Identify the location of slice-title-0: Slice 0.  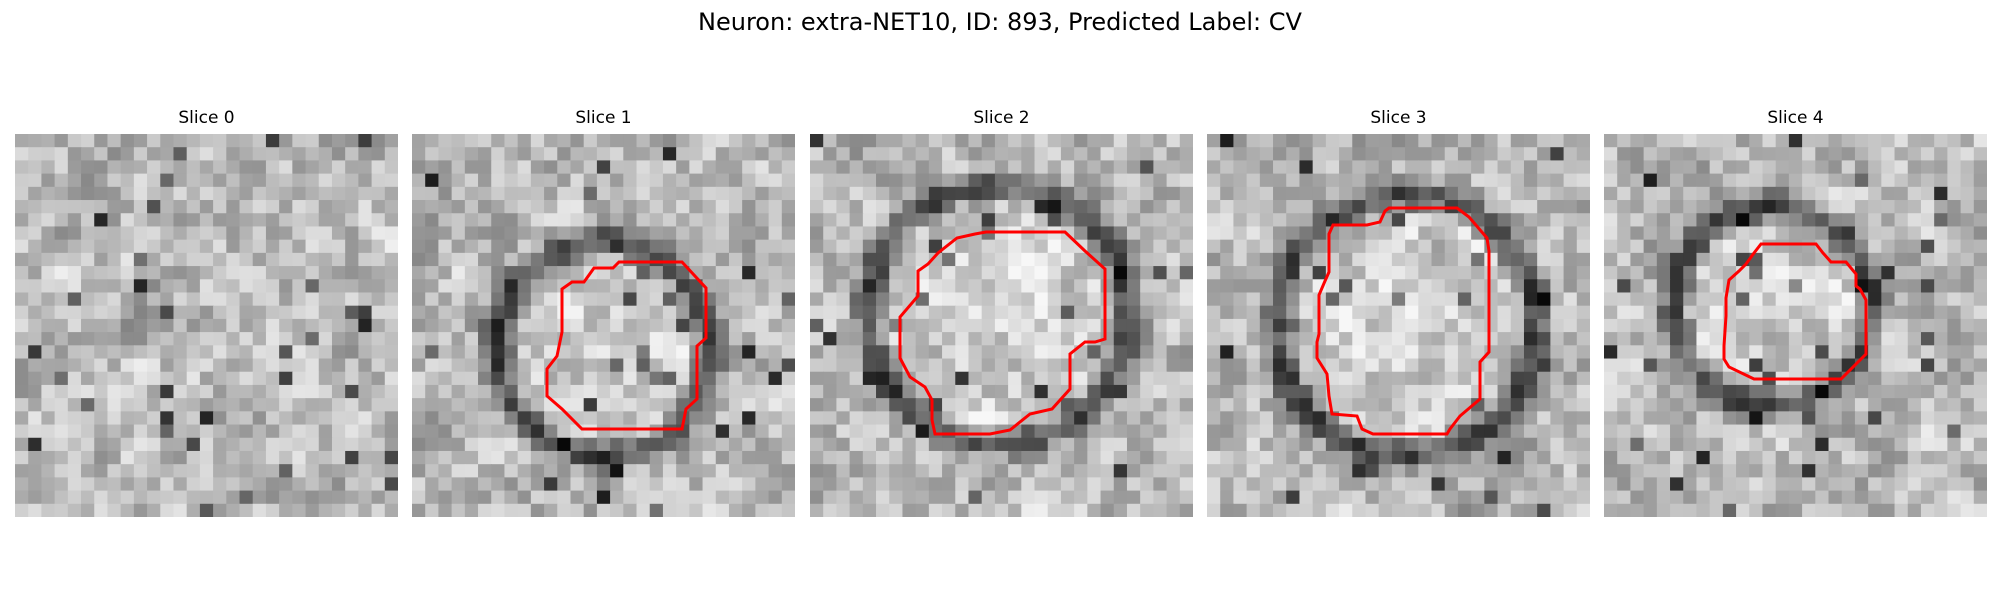
(206, 118).